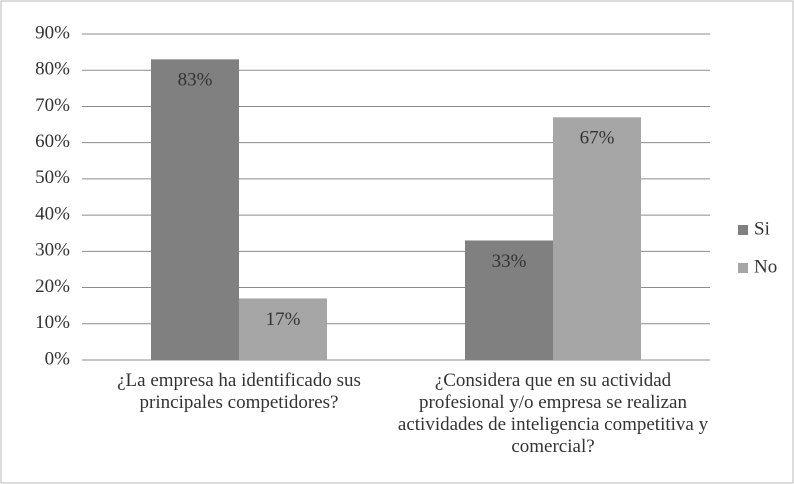  I want to click on y-tick-label: 50%, so click(52, 177).